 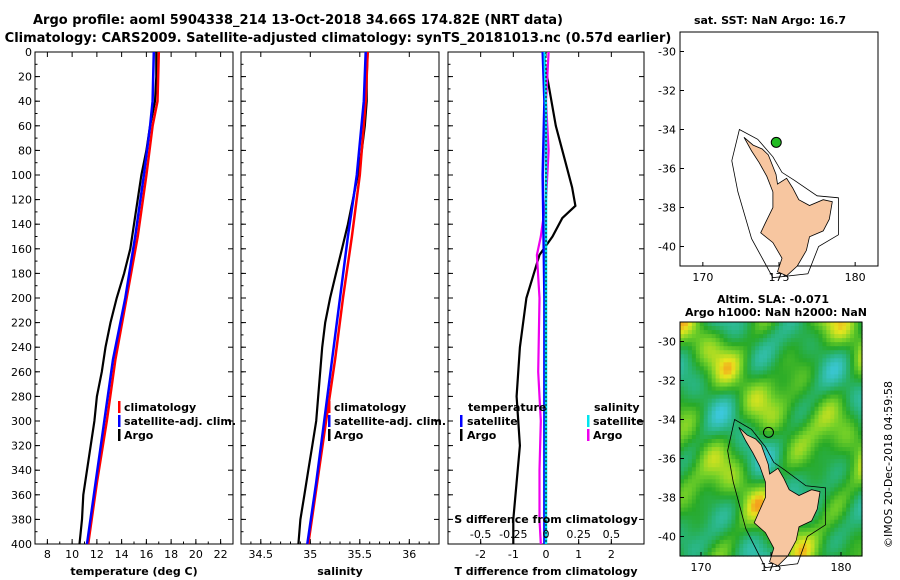 I want to click on legend-clim: climatology, so click(x=160, y=407).